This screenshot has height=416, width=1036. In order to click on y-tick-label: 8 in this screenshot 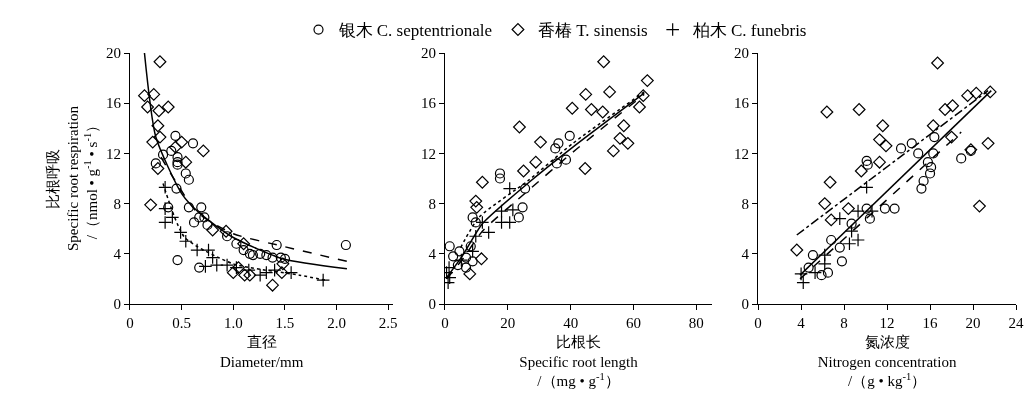, I will do `click(745, 203)`.